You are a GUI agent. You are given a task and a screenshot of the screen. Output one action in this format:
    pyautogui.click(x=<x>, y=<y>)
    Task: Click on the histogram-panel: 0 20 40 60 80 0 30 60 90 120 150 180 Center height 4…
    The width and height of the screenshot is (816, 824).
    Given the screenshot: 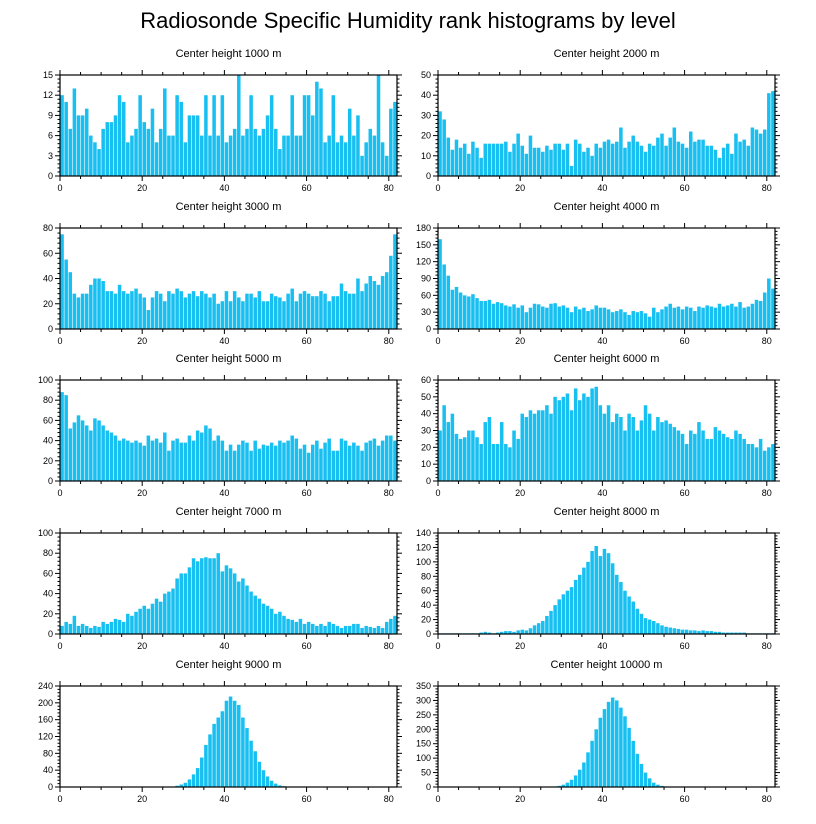 What is the action you would take?
    pyautogui.click(x=598, y=273)
    